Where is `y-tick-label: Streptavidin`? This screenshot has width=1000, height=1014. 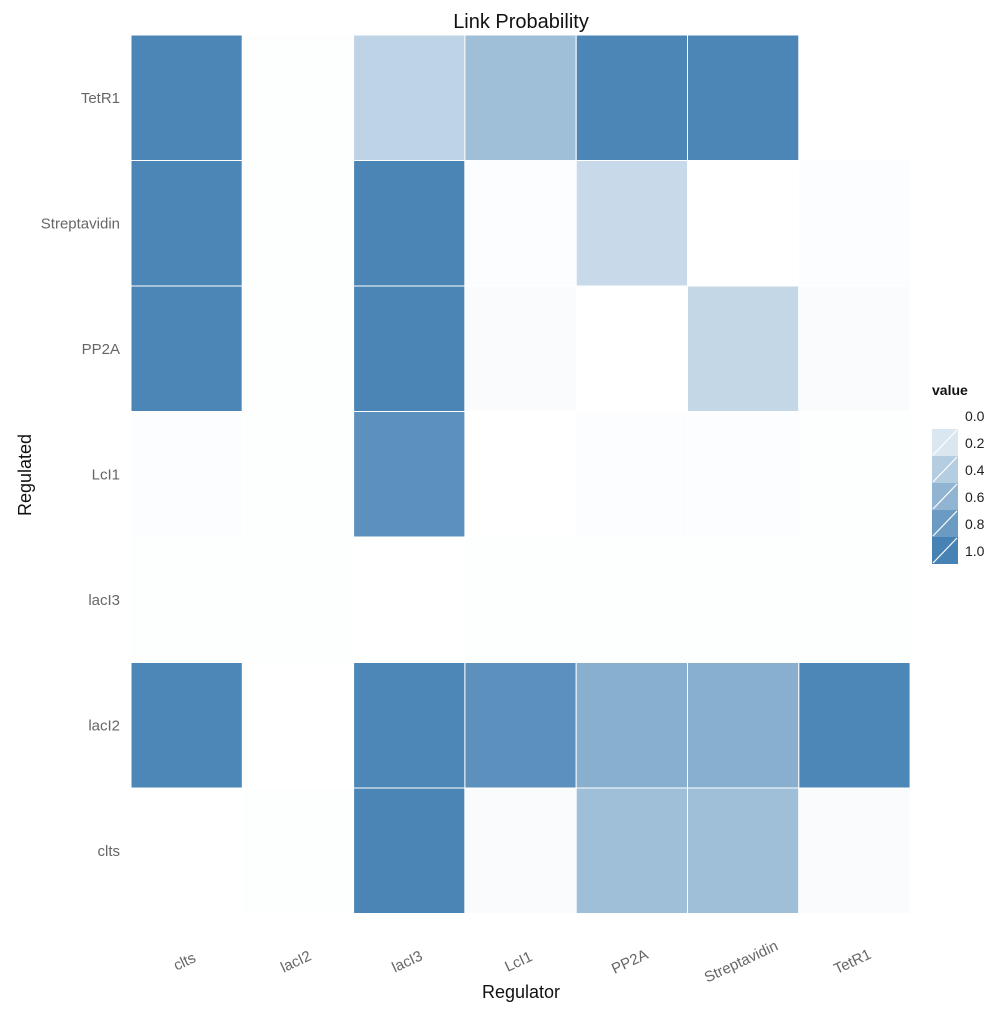 y-tick-label: Streptavidin is located at coordinates (80, 223).